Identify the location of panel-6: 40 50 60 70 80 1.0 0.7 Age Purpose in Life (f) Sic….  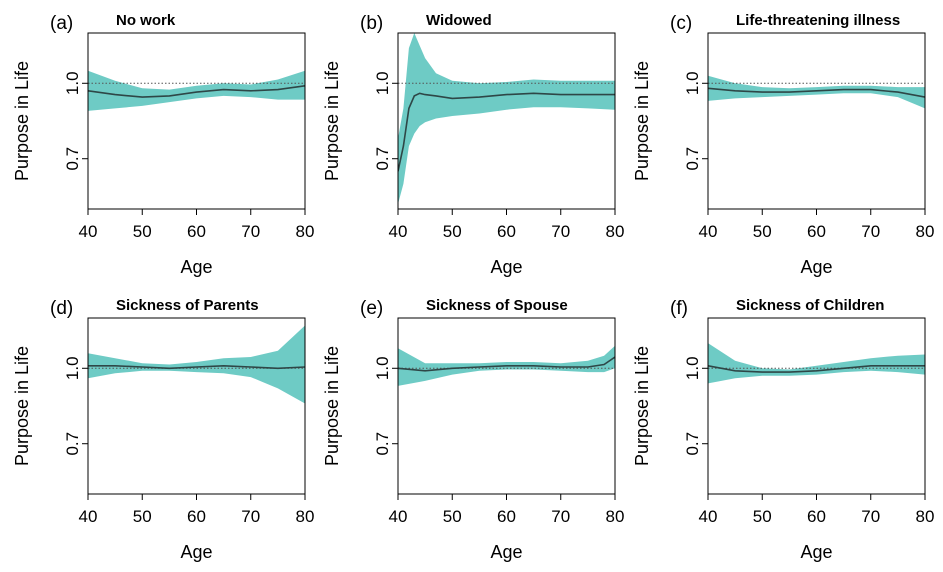
(783, 429).